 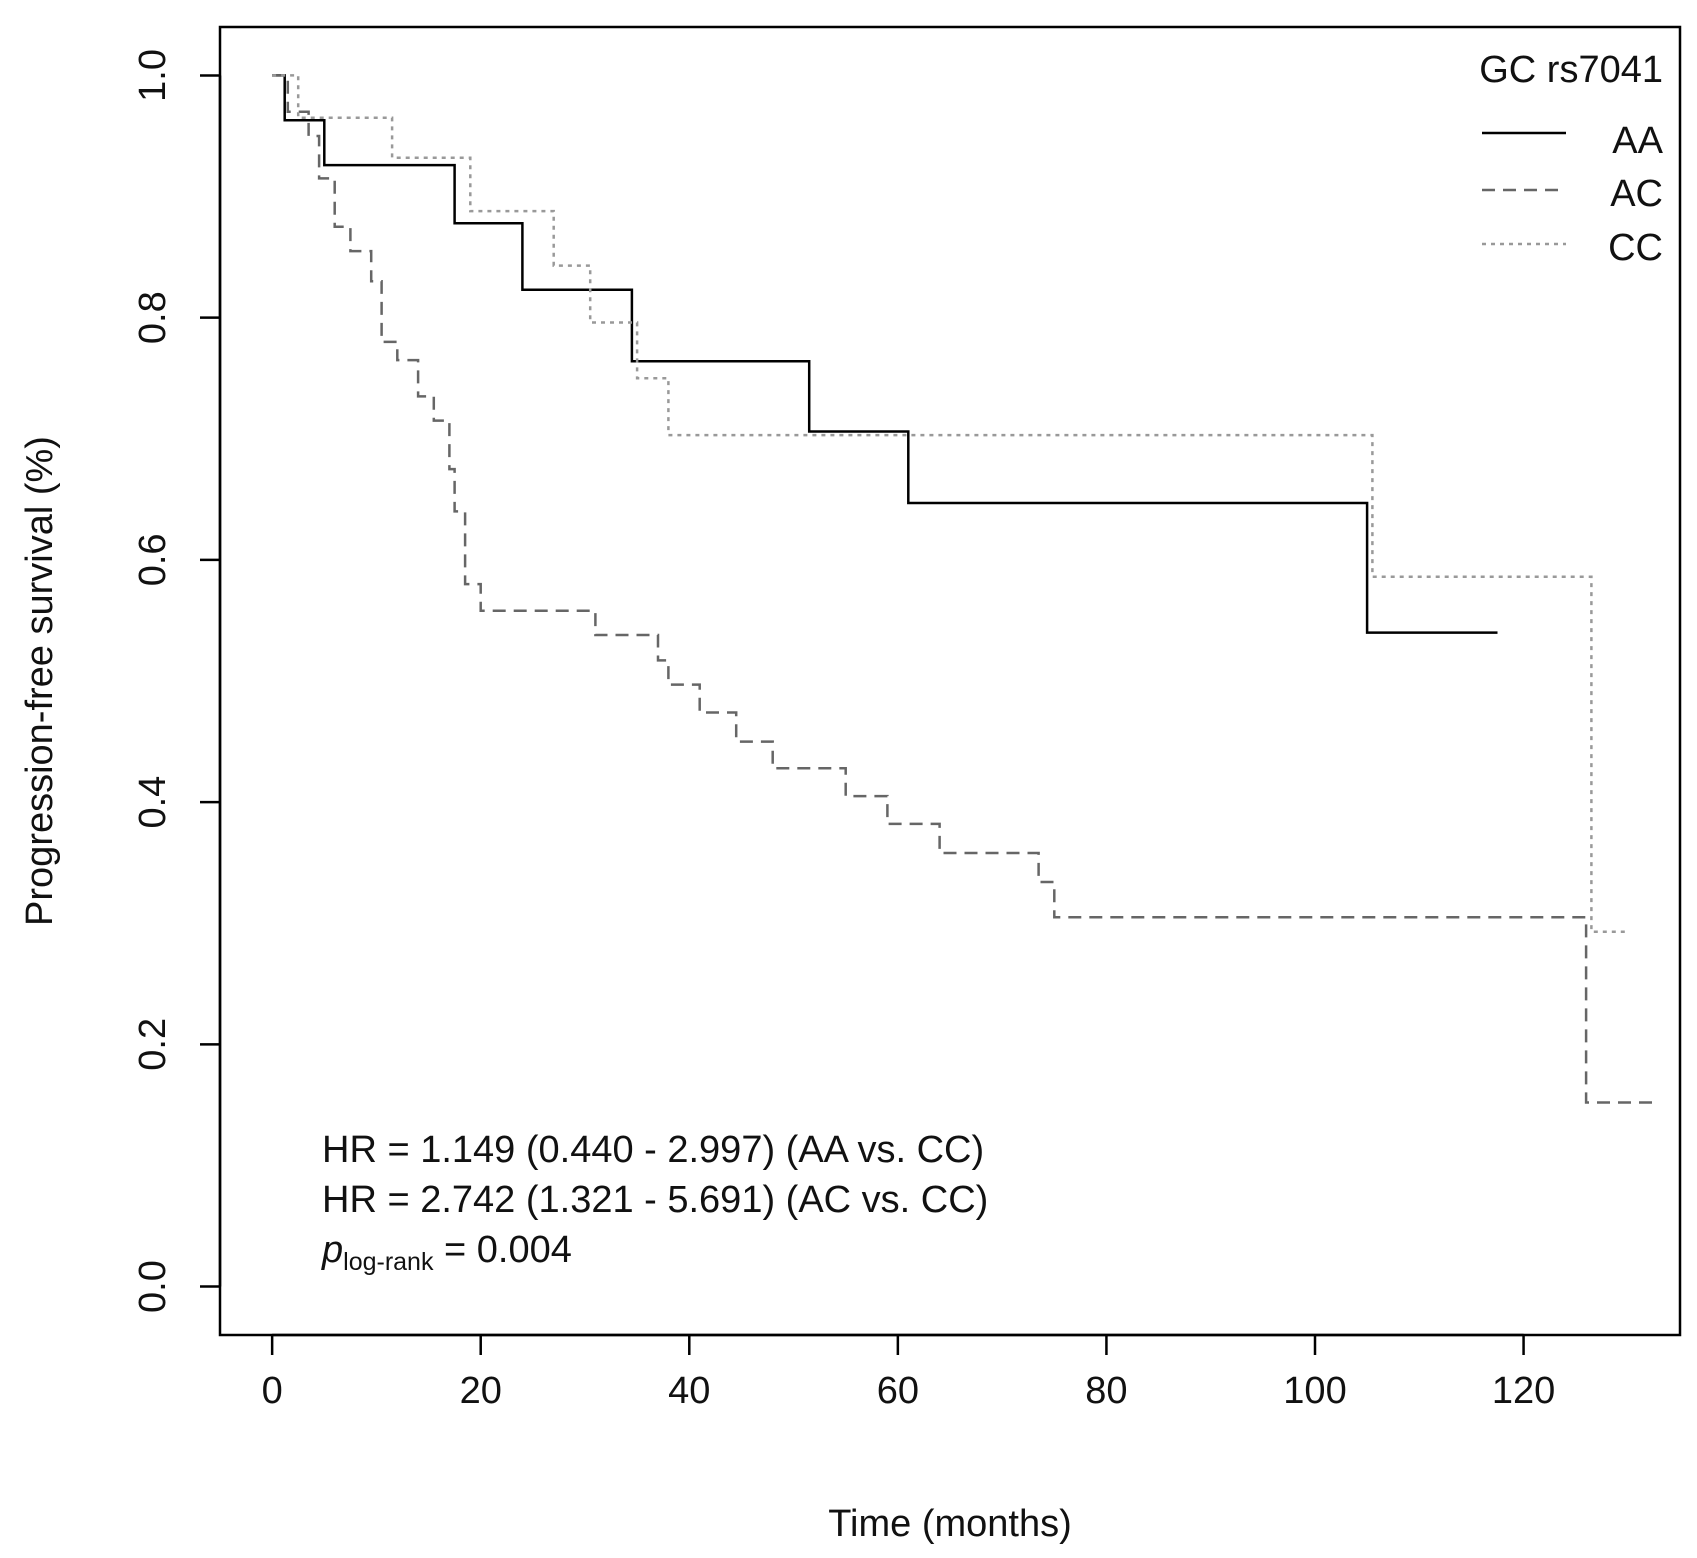 What do you see at coordinates (1635, 248) in the screenshot?
I see `legend-label-cc: CC` at bounding box center [1635, 248].